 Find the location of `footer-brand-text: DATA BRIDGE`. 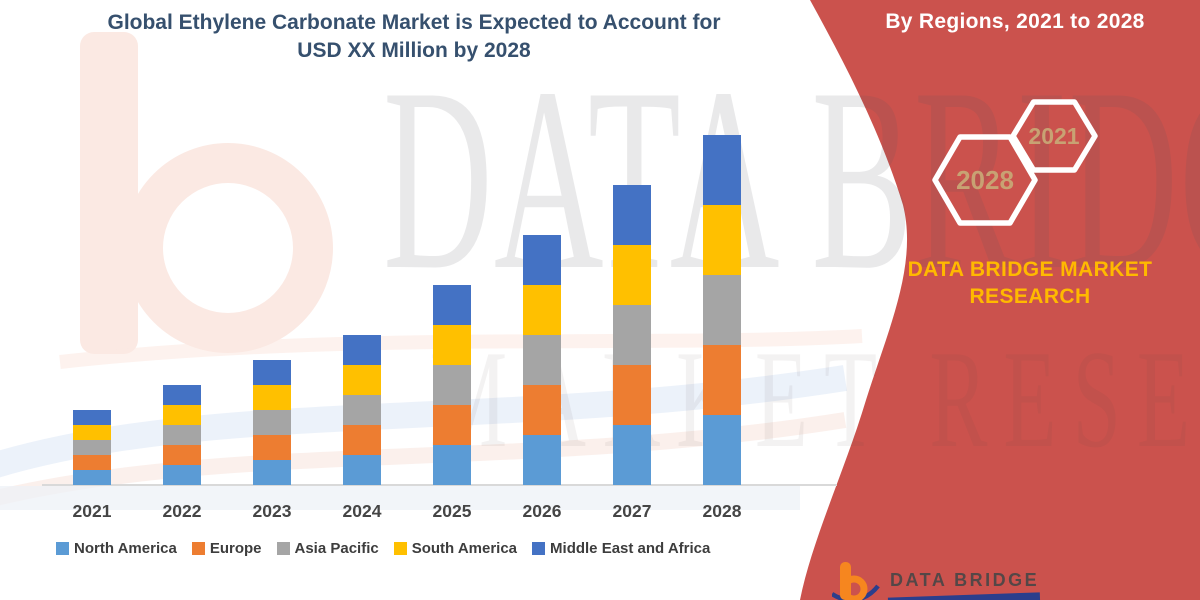

footer-brand-text: DATA BRIDGE is located at coordinates (965, 580).